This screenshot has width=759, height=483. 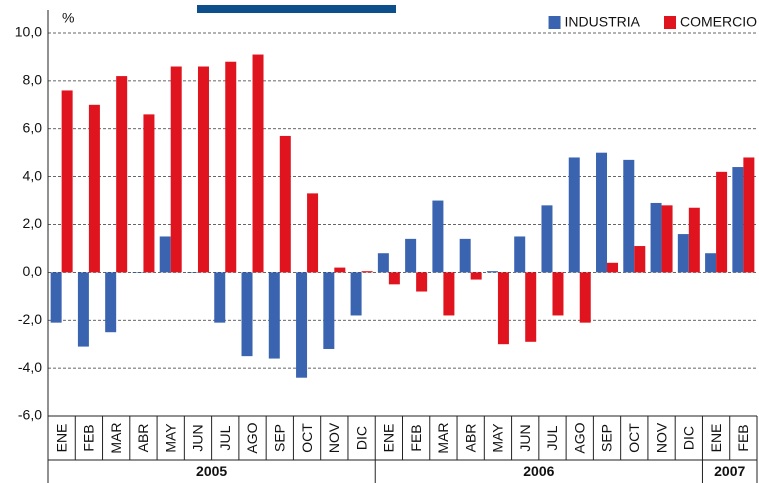 I want to click on legend-label: INDUSTRIA, so click(x=603, y=22).